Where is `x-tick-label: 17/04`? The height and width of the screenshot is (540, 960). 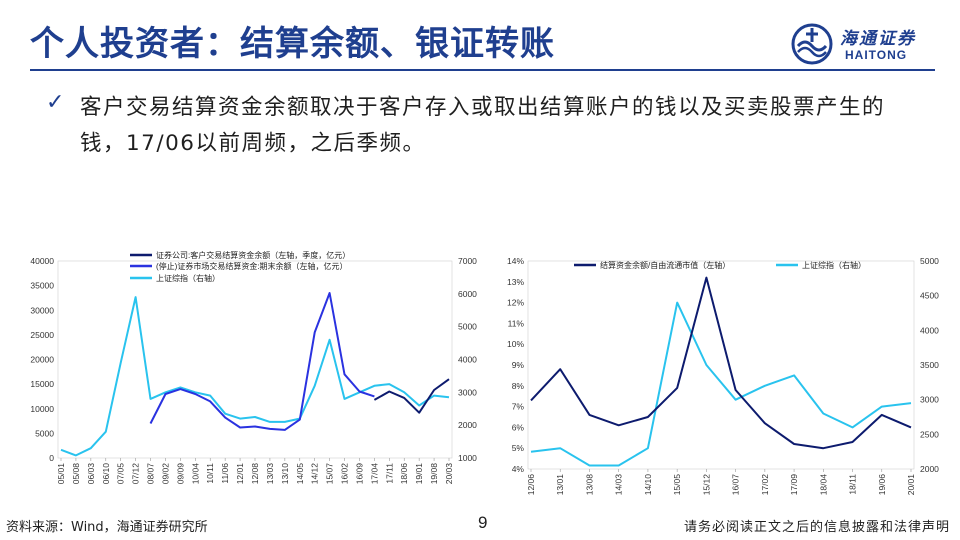 x-tick-label: 17/04 is located at coordinates (374, 474).